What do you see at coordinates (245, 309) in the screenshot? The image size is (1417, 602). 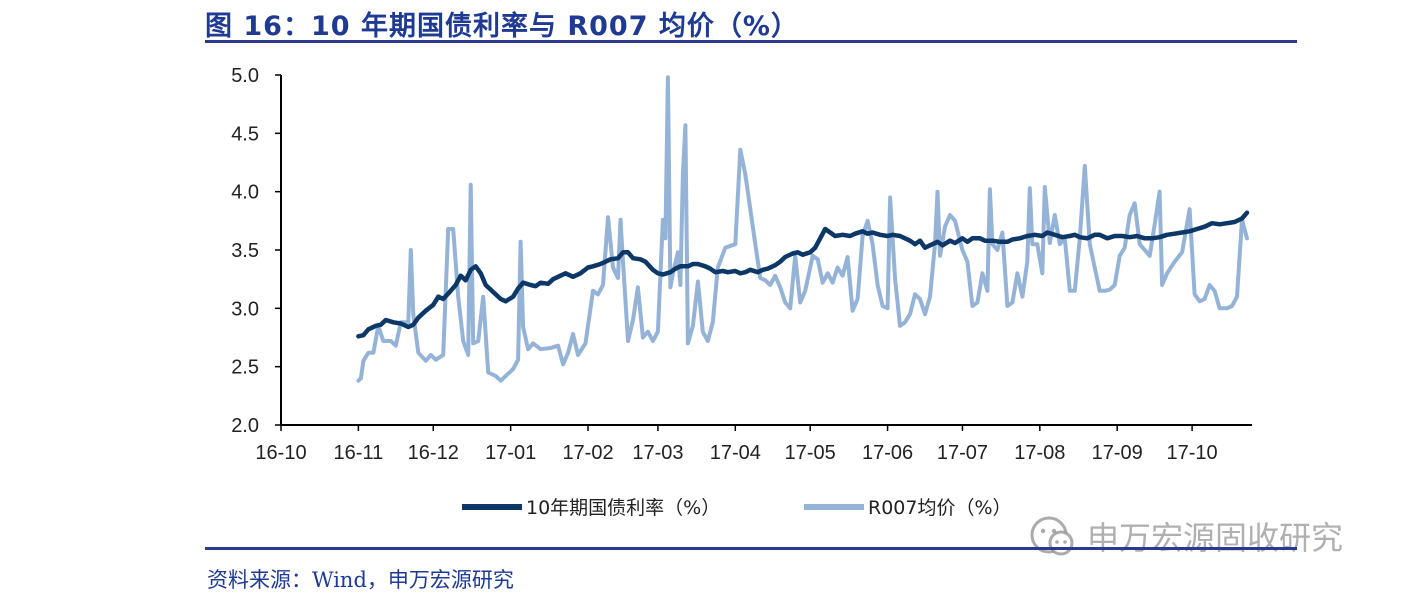 I see `y-tick-label: 3.0` at bounding box center [245, 309].